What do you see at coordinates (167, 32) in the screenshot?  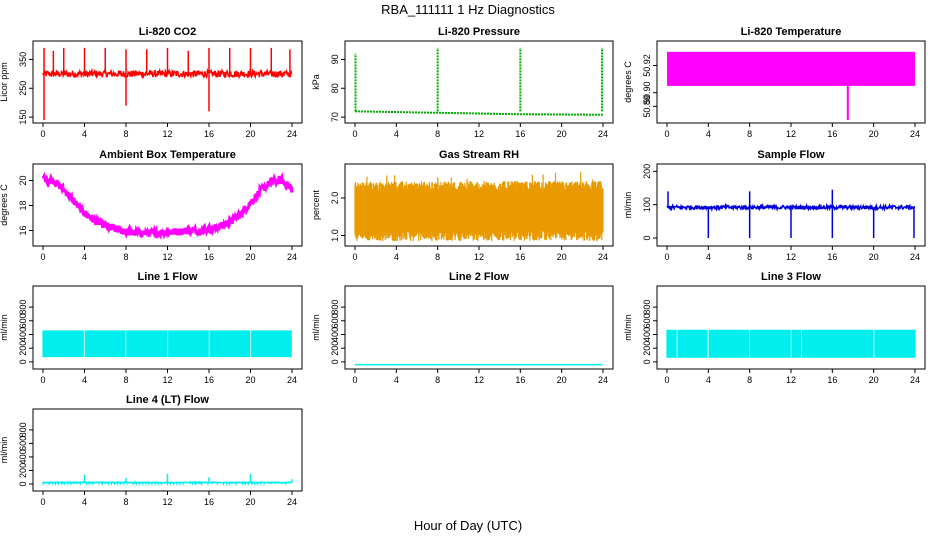 I see `panel-title: Li-820 CO2` at bounding box center [167, 32].